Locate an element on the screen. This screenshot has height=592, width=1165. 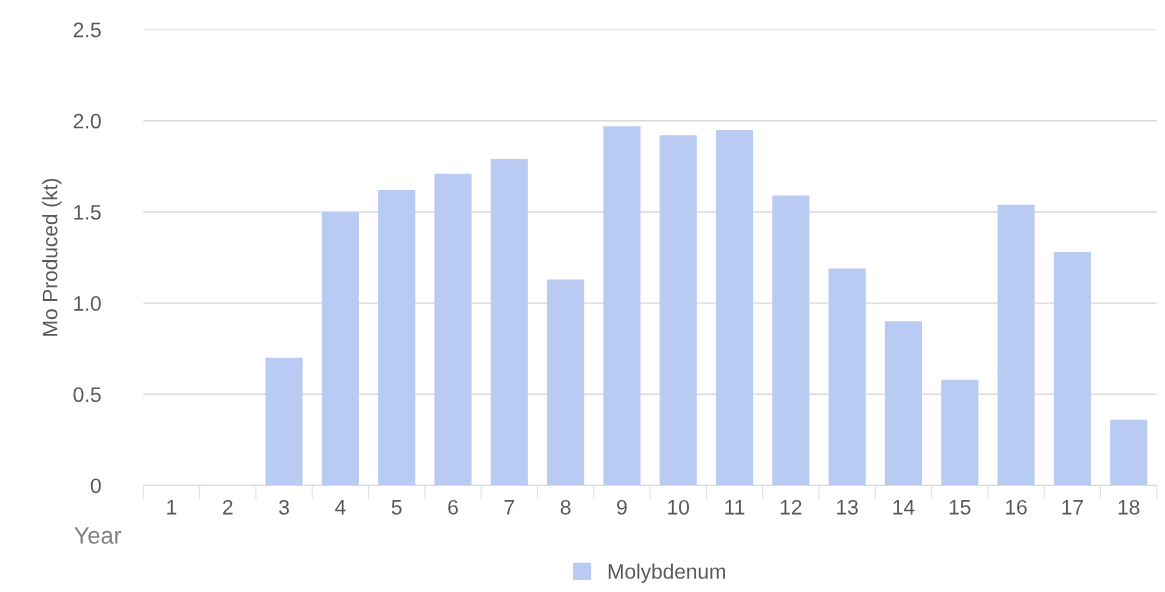
x-axis-title: Year is located at coordinates (98, 535).